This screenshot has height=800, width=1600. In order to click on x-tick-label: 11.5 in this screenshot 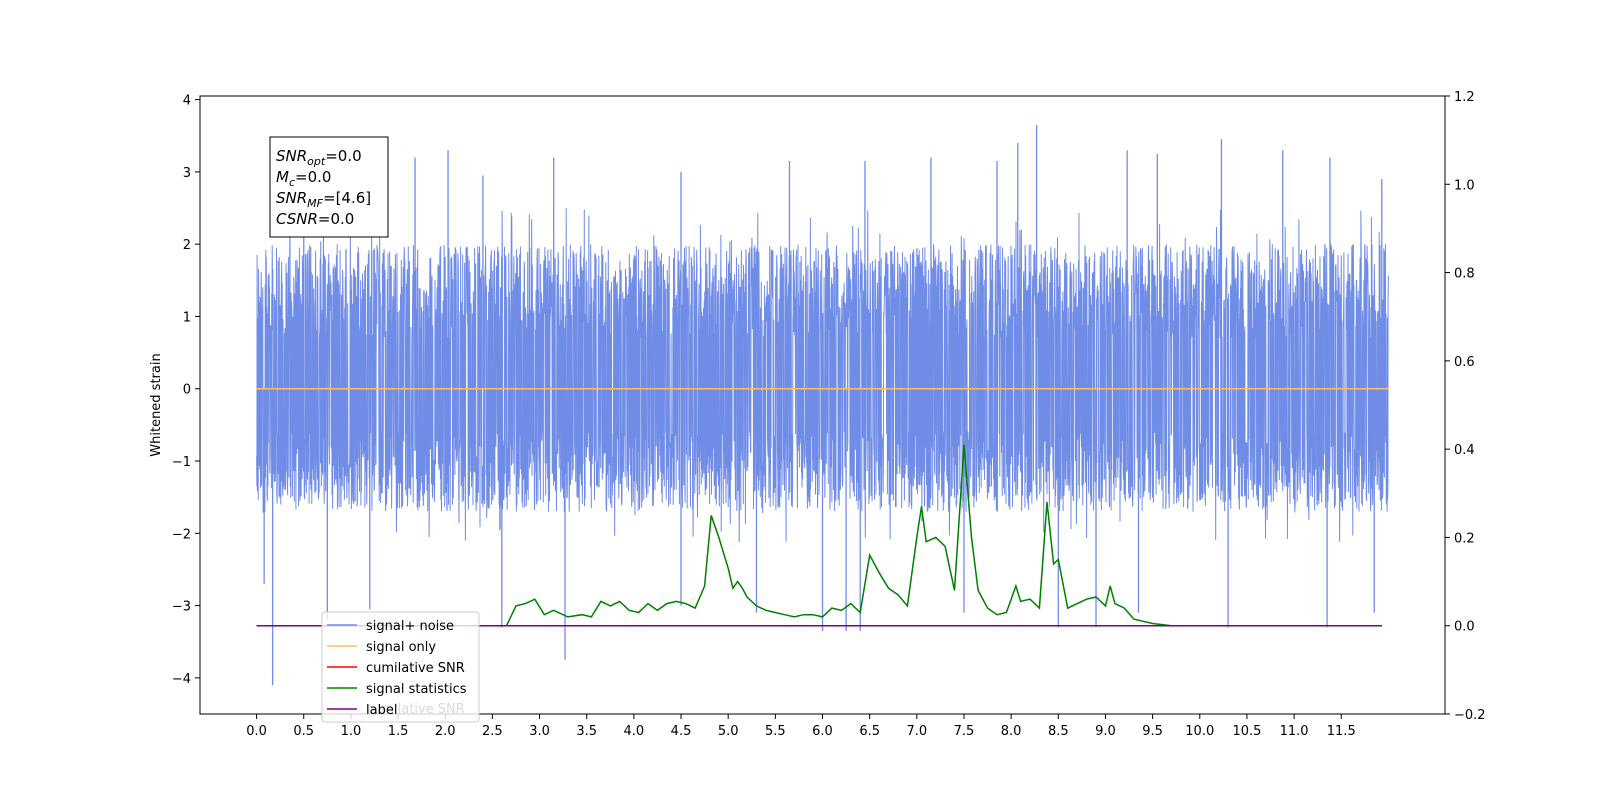, I will do `click(1341, 731)`.